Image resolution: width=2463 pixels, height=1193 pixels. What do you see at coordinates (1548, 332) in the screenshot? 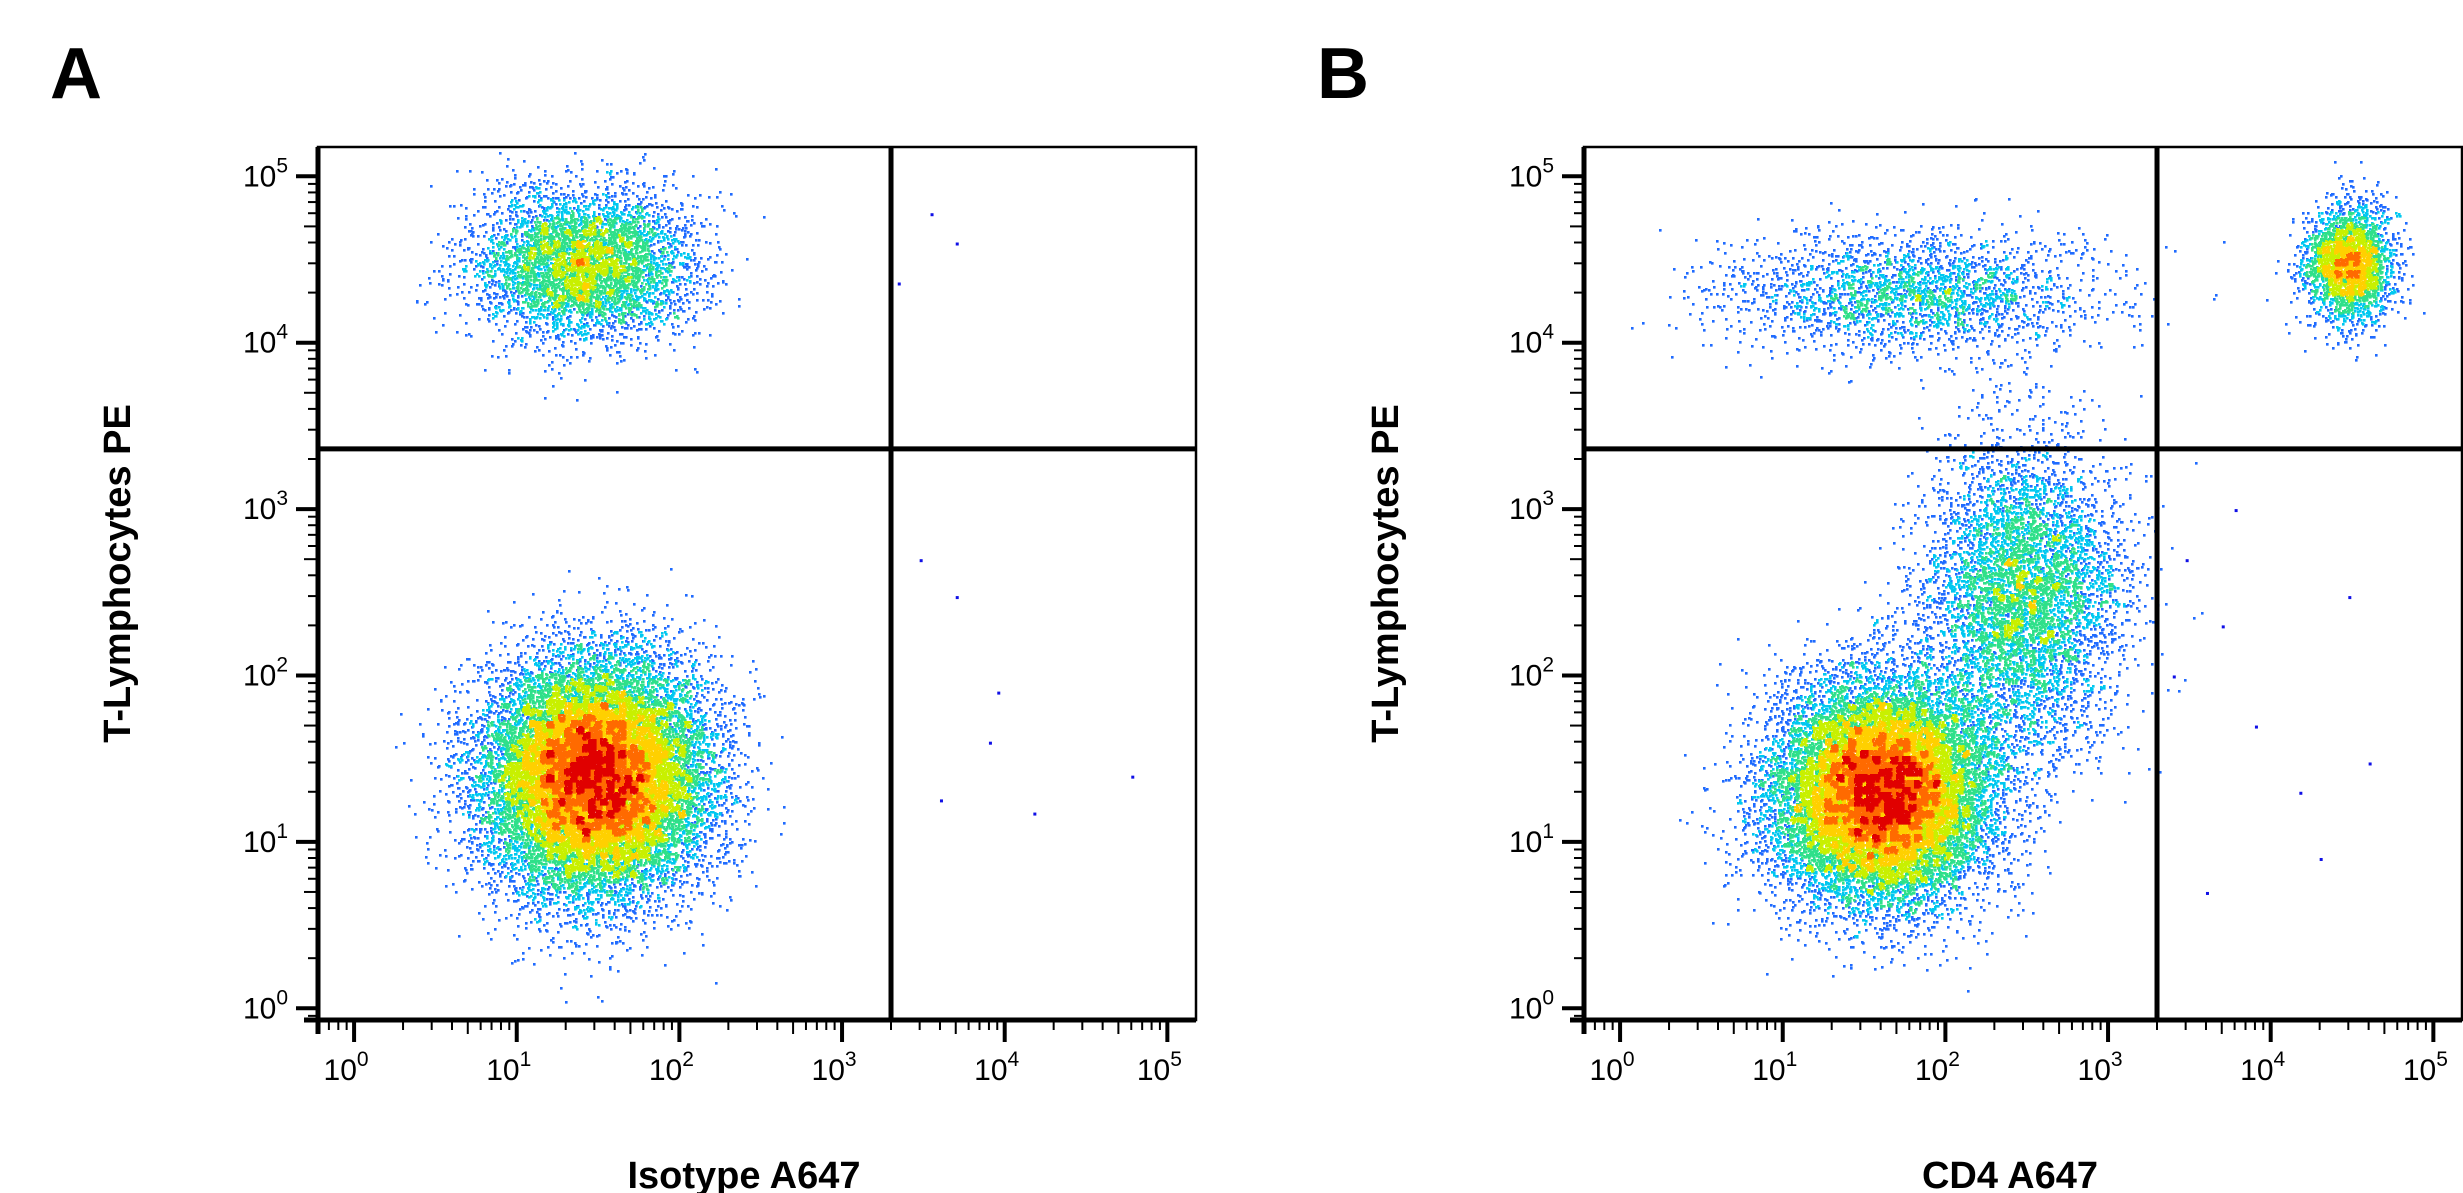
I see `y-tick-exp: 4` at bounding box center [1548, 332].